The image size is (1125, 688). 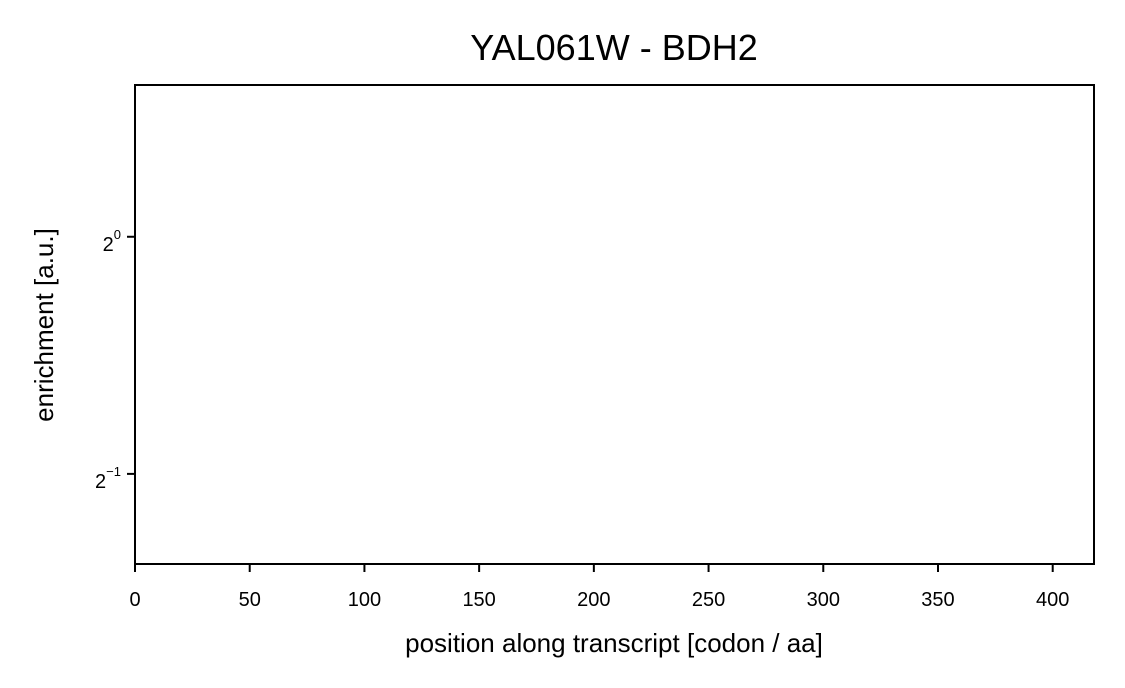 What do you see at coordinates (364, 600) in the screenshot?
I see `x-tick-label: 100` at bounding box center [364, 600].